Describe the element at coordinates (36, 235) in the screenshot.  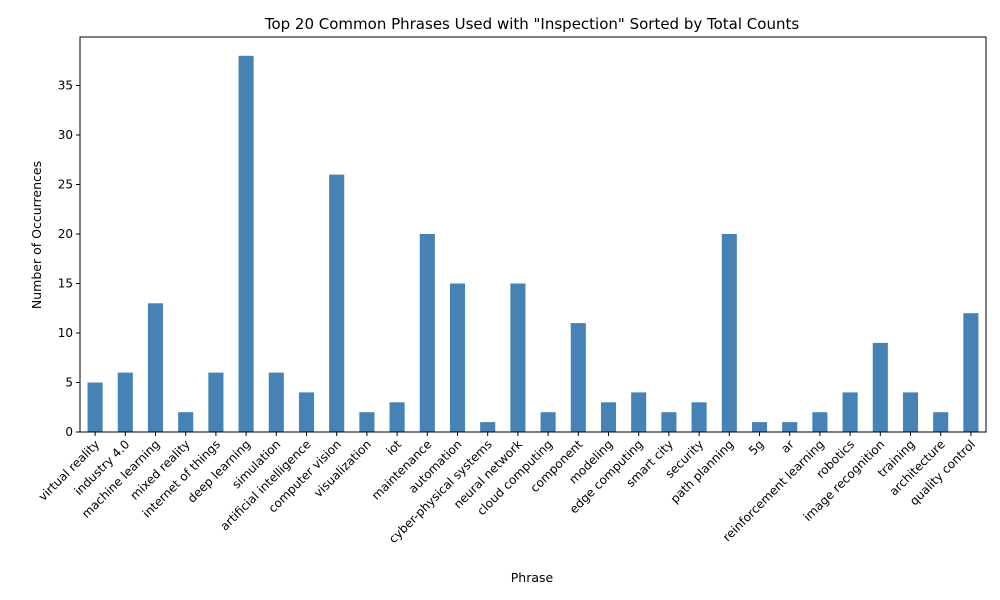
I see `y-axis-label: Number of Occurrences` at that location.